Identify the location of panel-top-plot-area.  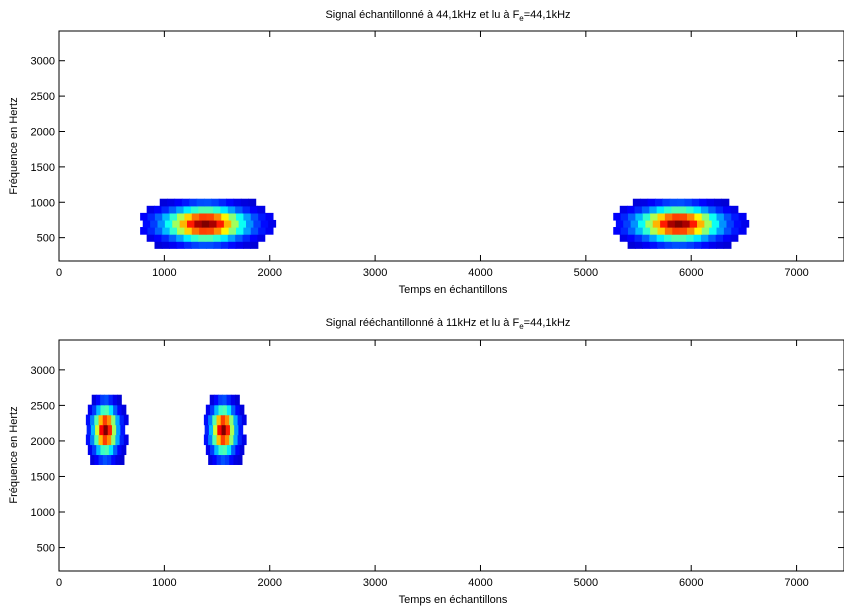
(445, 223).